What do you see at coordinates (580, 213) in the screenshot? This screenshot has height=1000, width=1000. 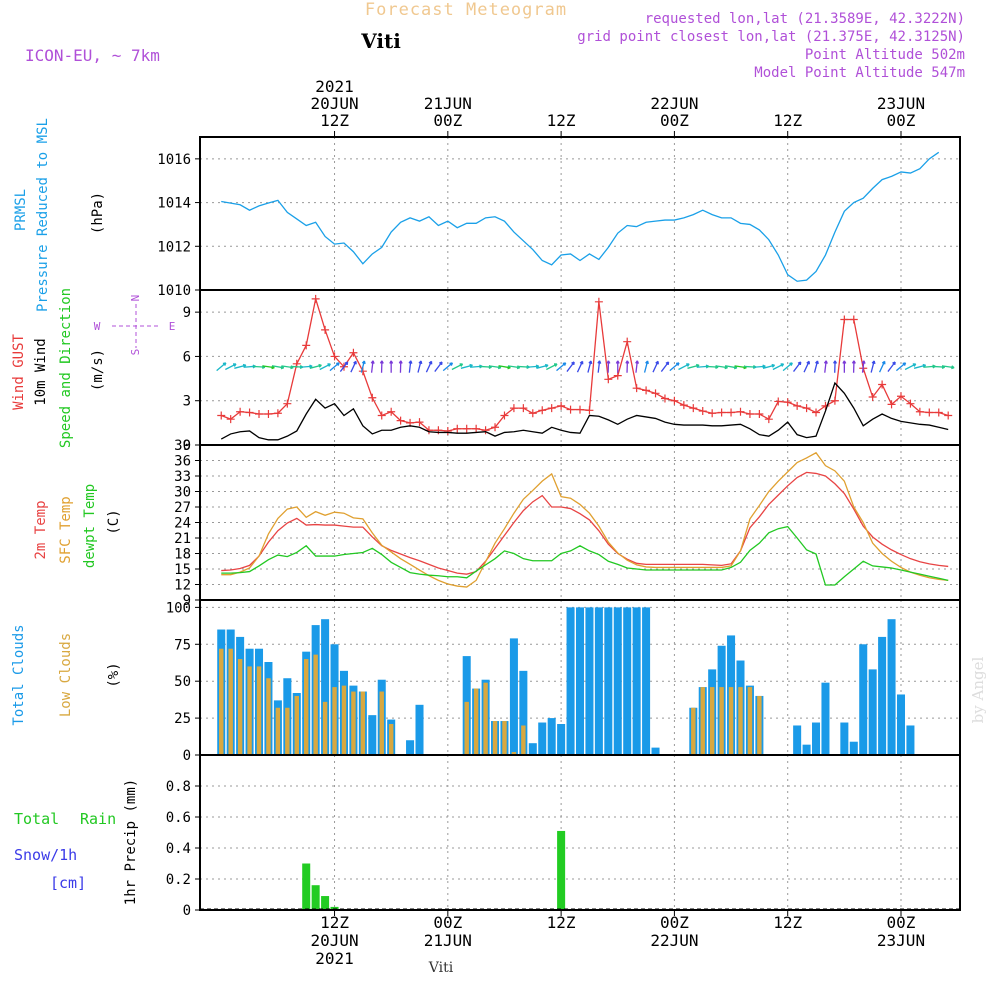 I see `panel-frame` at bounding box center [580, 213].